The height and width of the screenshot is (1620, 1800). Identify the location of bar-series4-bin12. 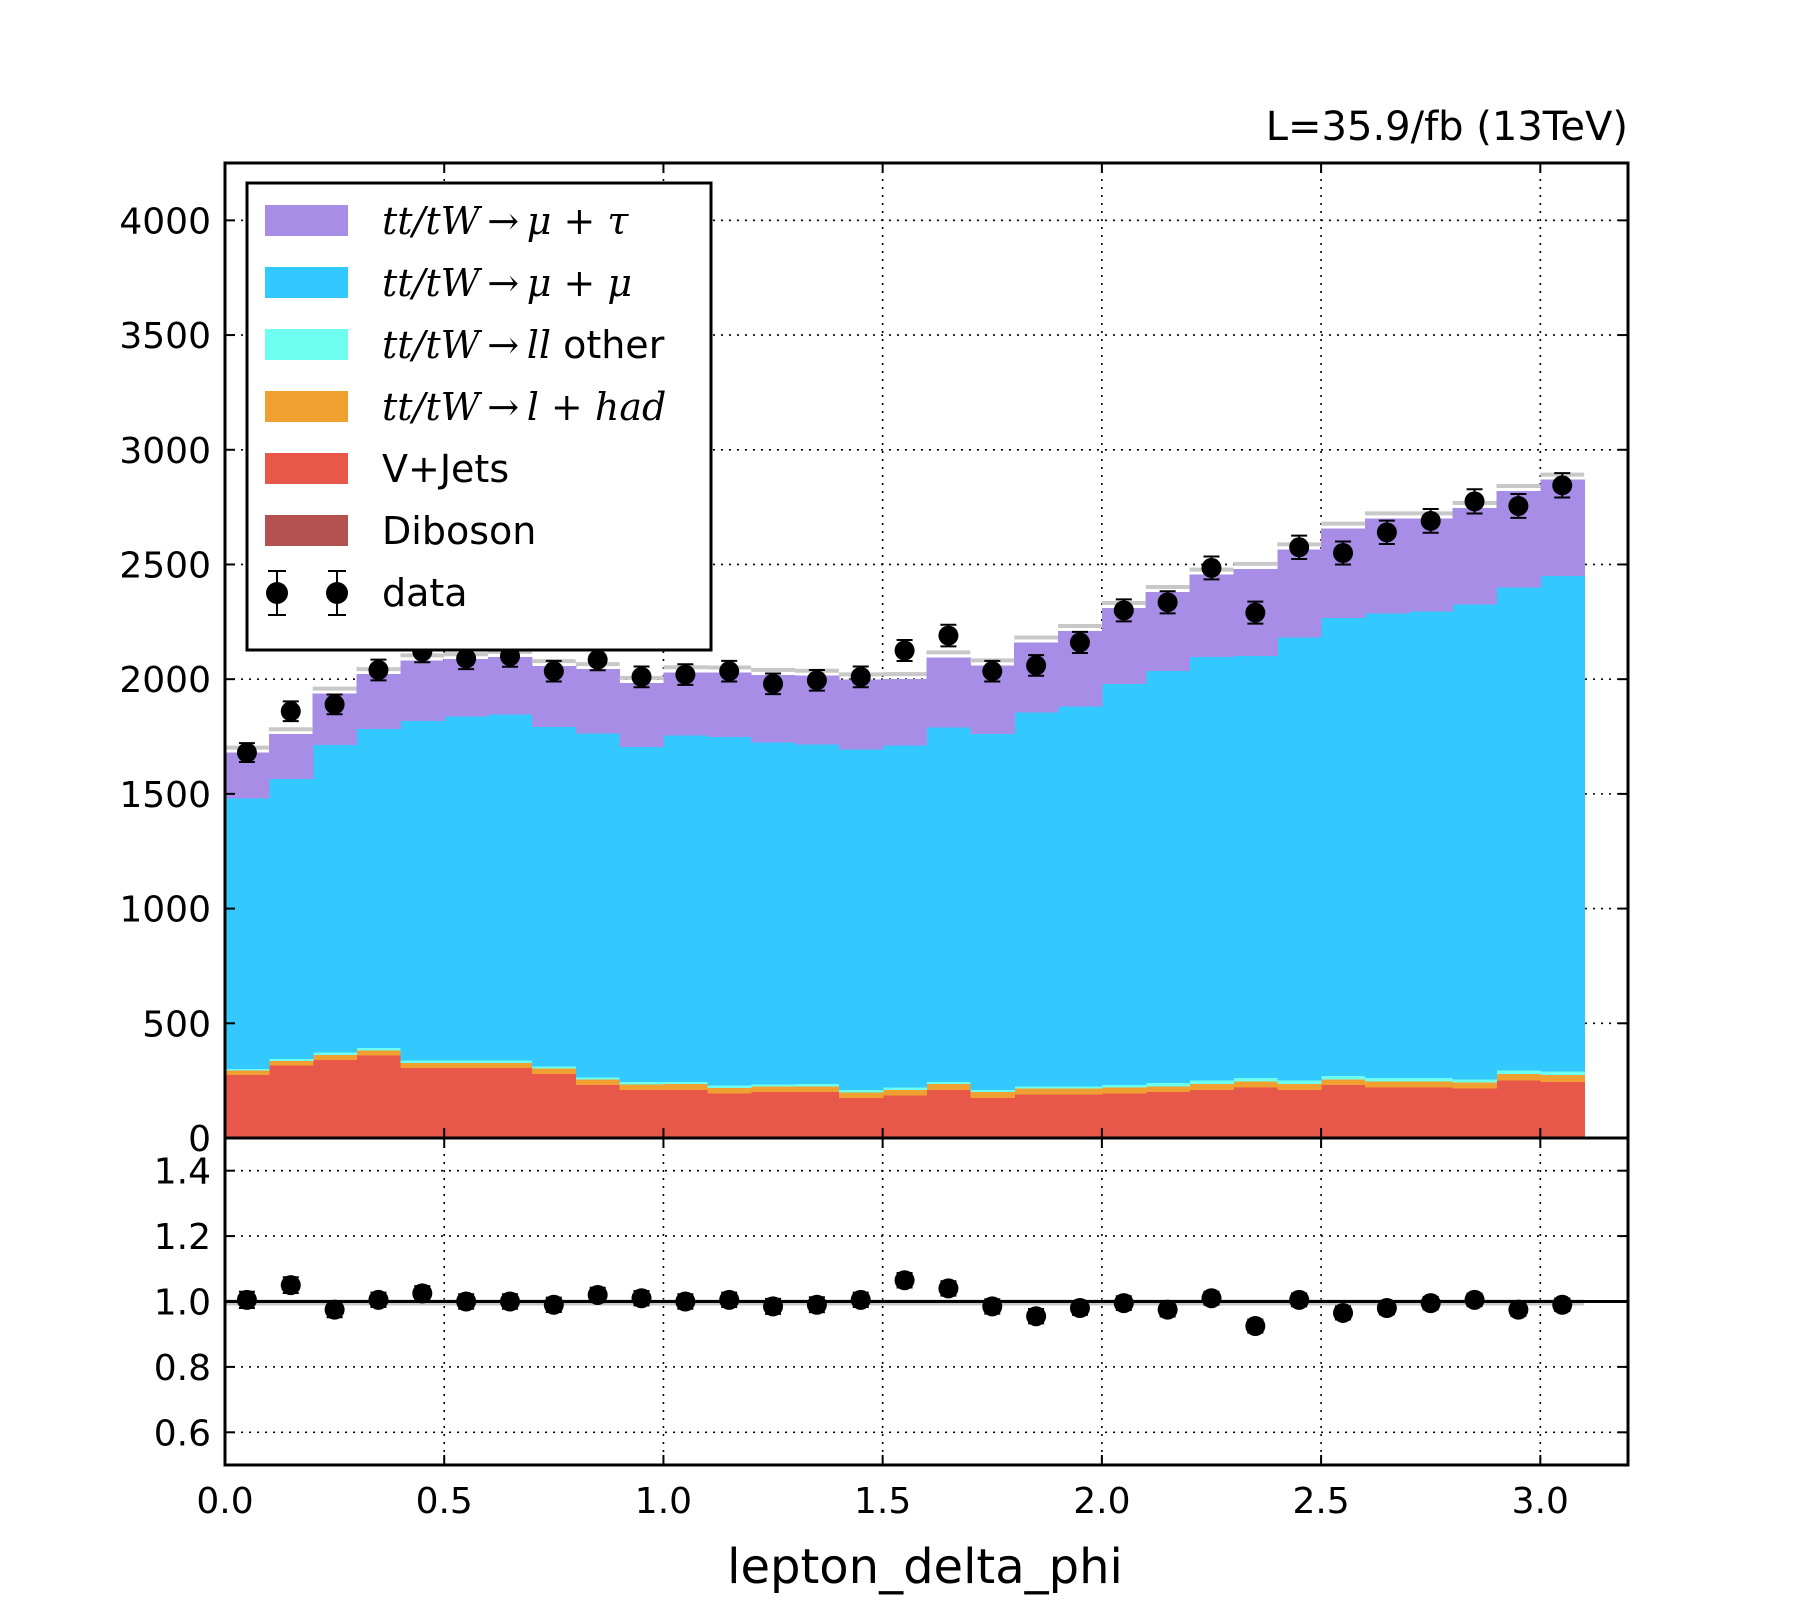
(773, 913).